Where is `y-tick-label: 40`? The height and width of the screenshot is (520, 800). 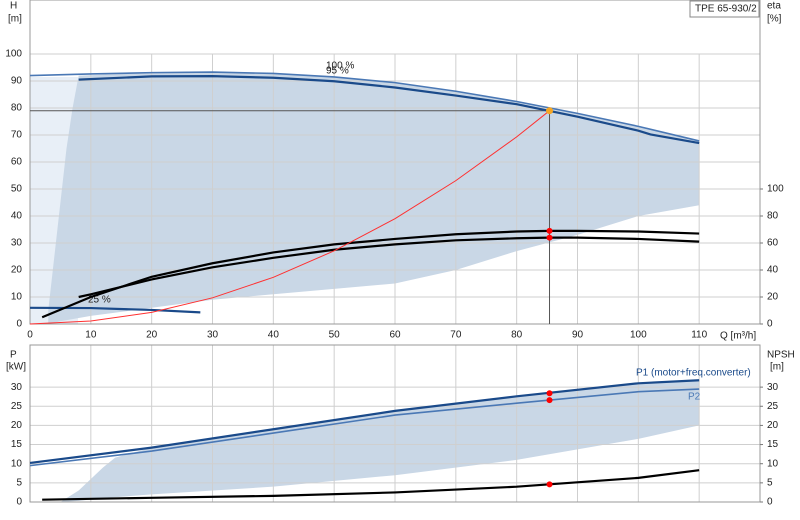 y-tick-label: 40 is located at coordinates (17, 216).